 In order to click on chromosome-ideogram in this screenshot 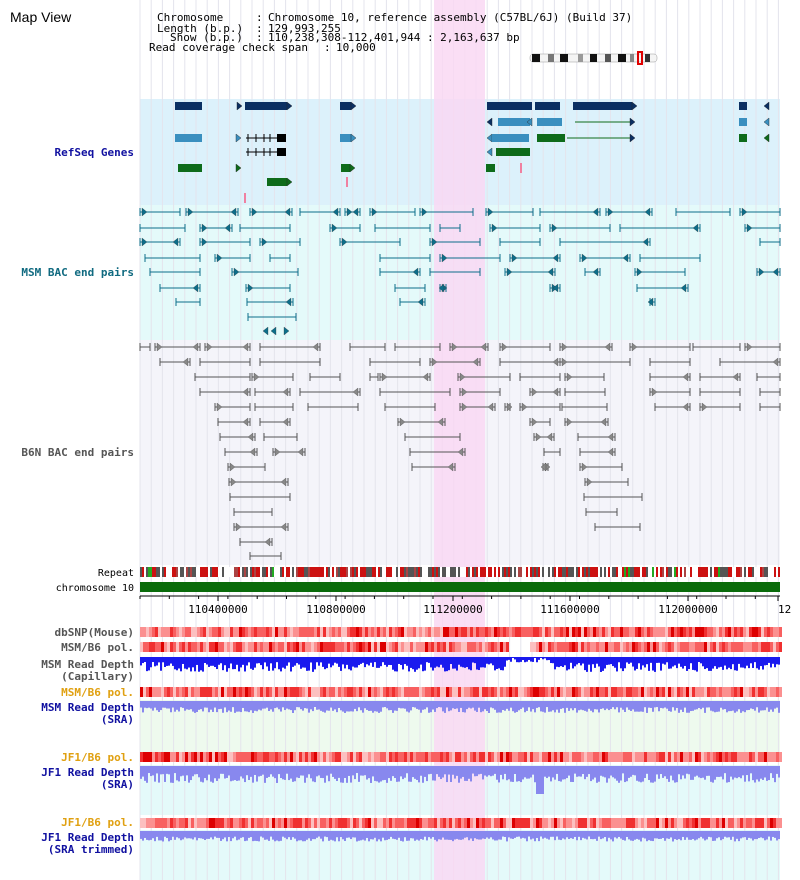, I will do `click(593, 58)`.